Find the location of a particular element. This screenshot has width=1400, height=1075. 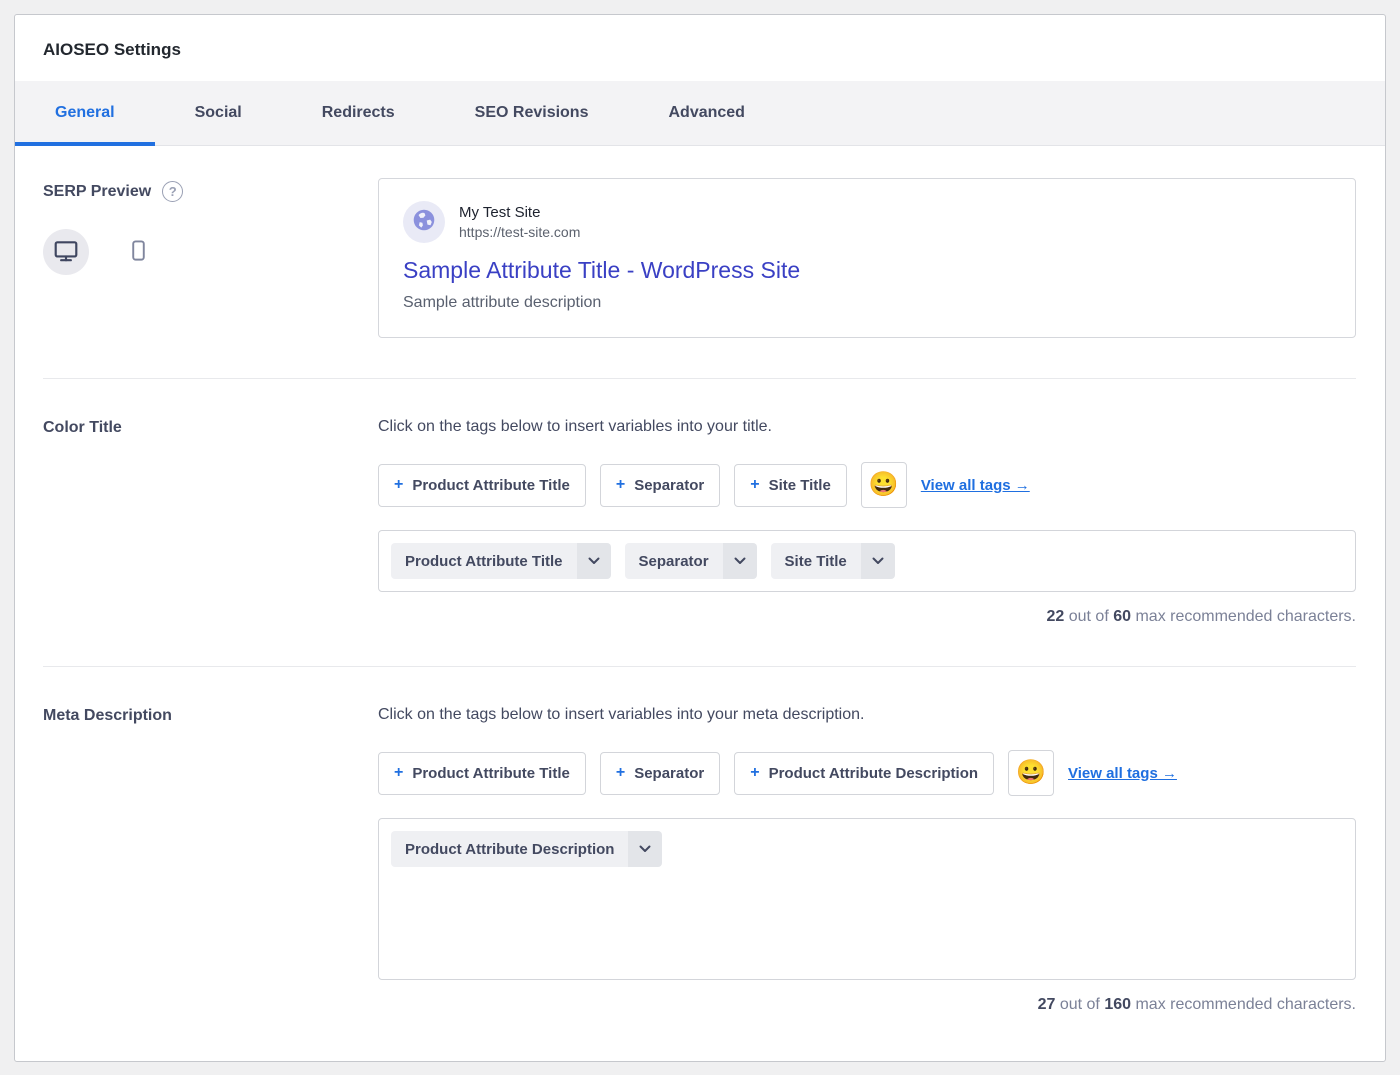

mobile-preview-button is located at coordinates (138, 252).